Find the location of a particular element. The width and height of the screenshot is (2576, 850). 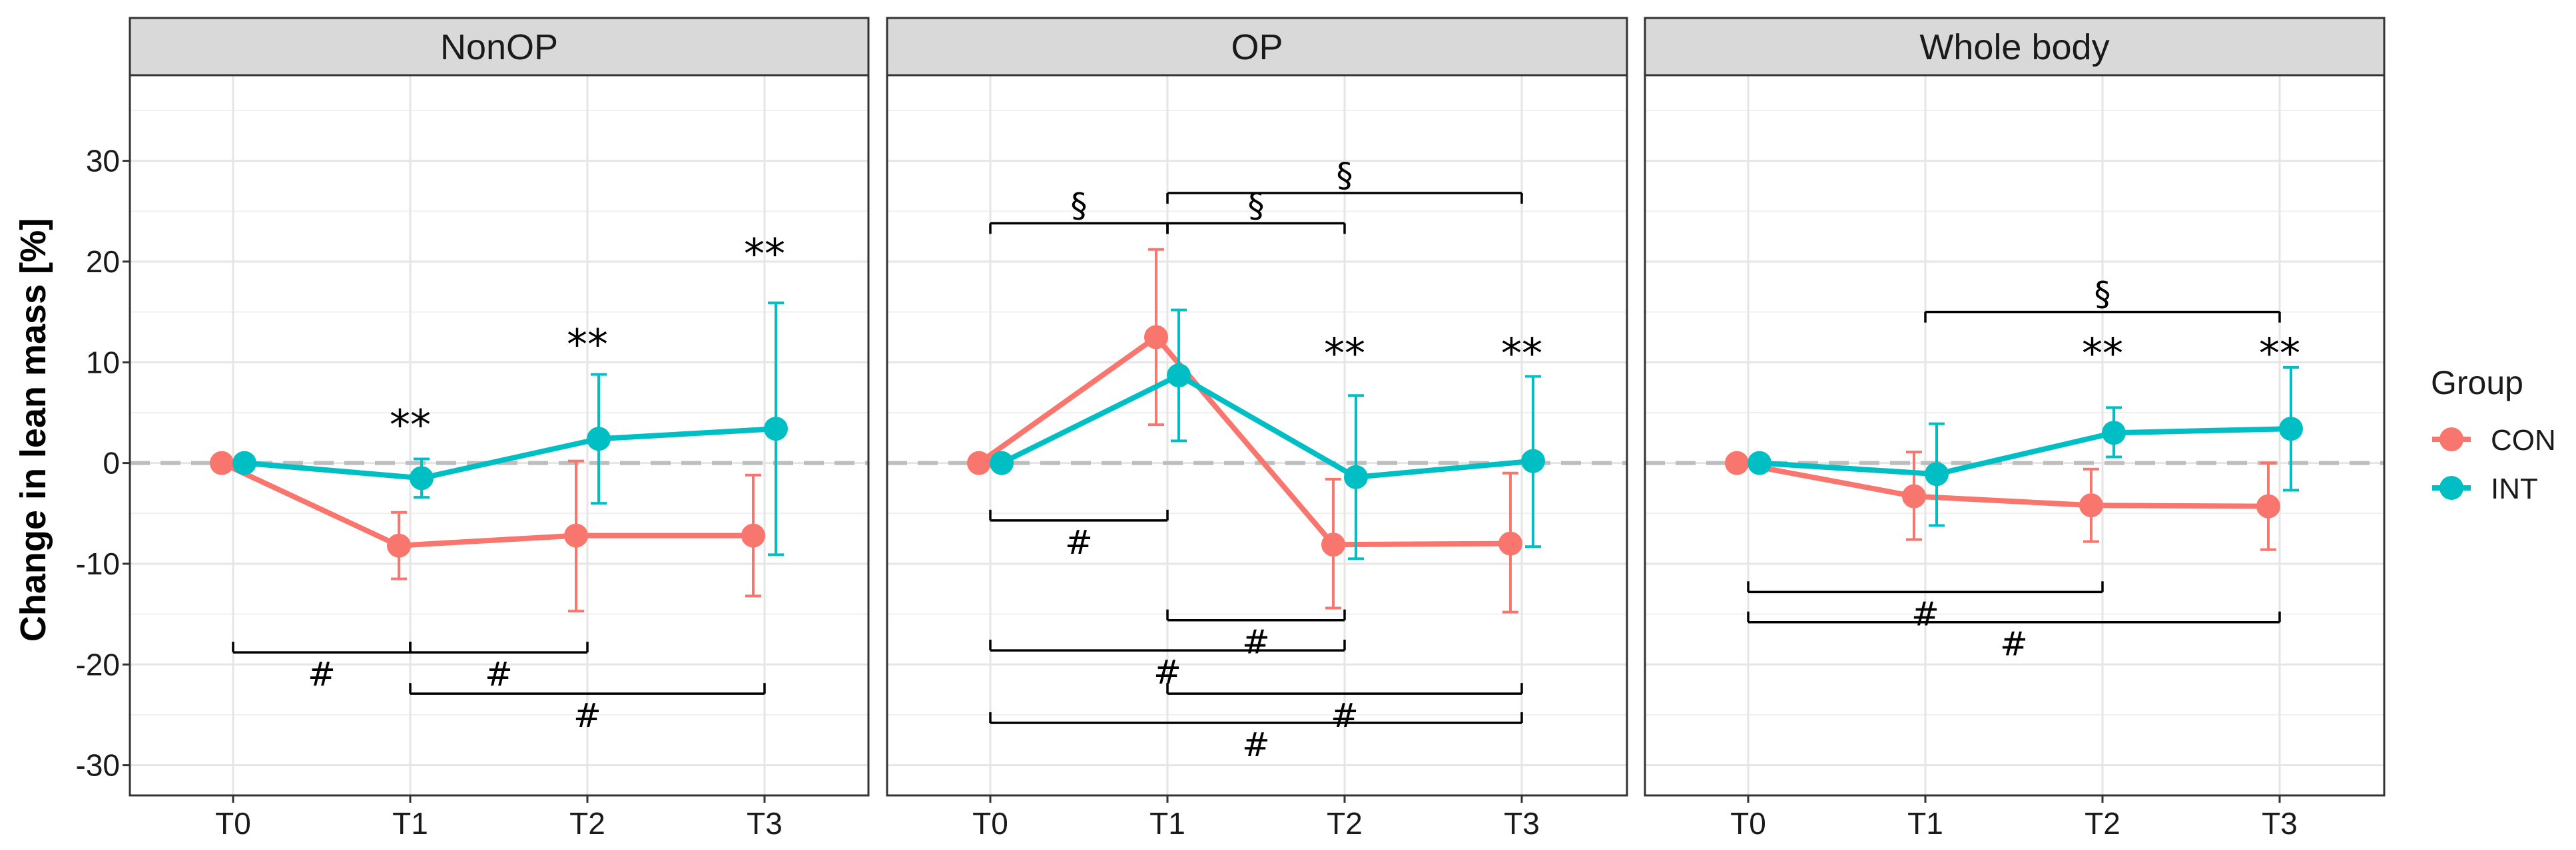

legend-title: Group is located at coordinates (2477, 382).